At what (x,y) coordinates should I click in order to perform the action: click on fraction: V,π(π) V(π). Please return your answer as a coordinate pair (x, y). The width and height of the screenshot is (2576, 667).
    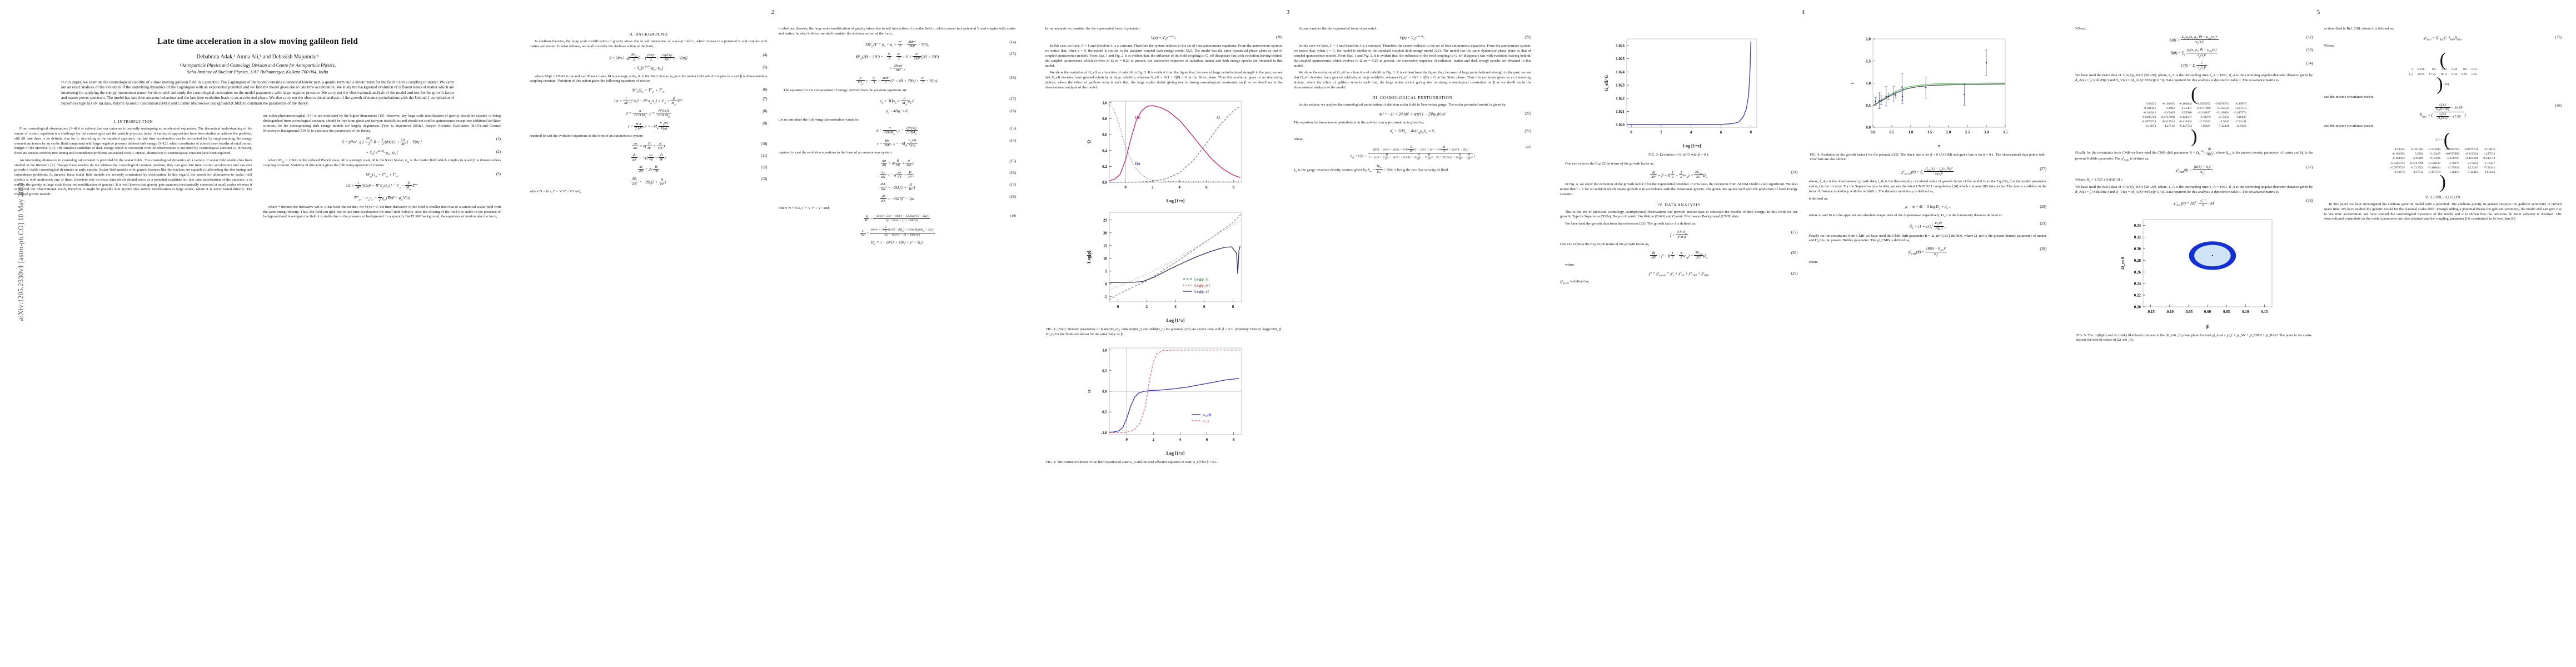
    Looking at the image, I should click on (664, 126).